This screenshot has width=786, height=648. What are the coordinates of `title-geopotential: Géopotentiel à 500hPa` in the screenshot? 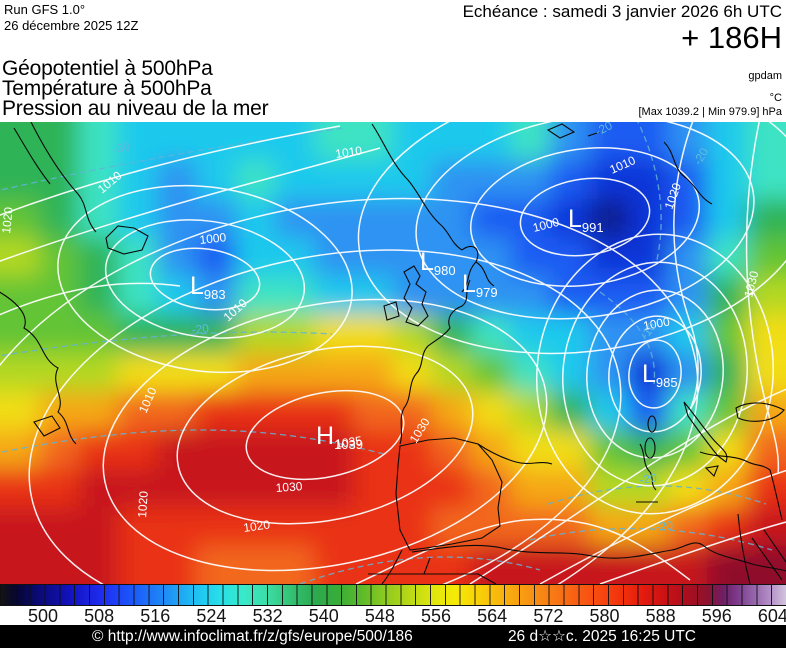 It's located at (107, 68).